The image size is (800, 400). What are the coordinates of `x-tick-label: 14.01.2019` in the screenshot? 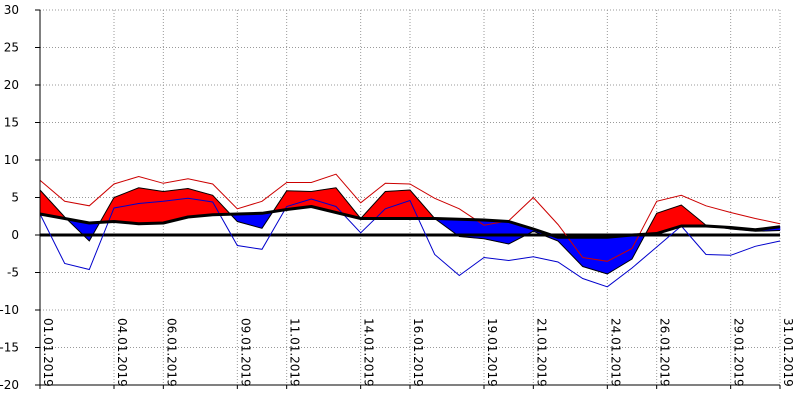 It's located at (369, 352).